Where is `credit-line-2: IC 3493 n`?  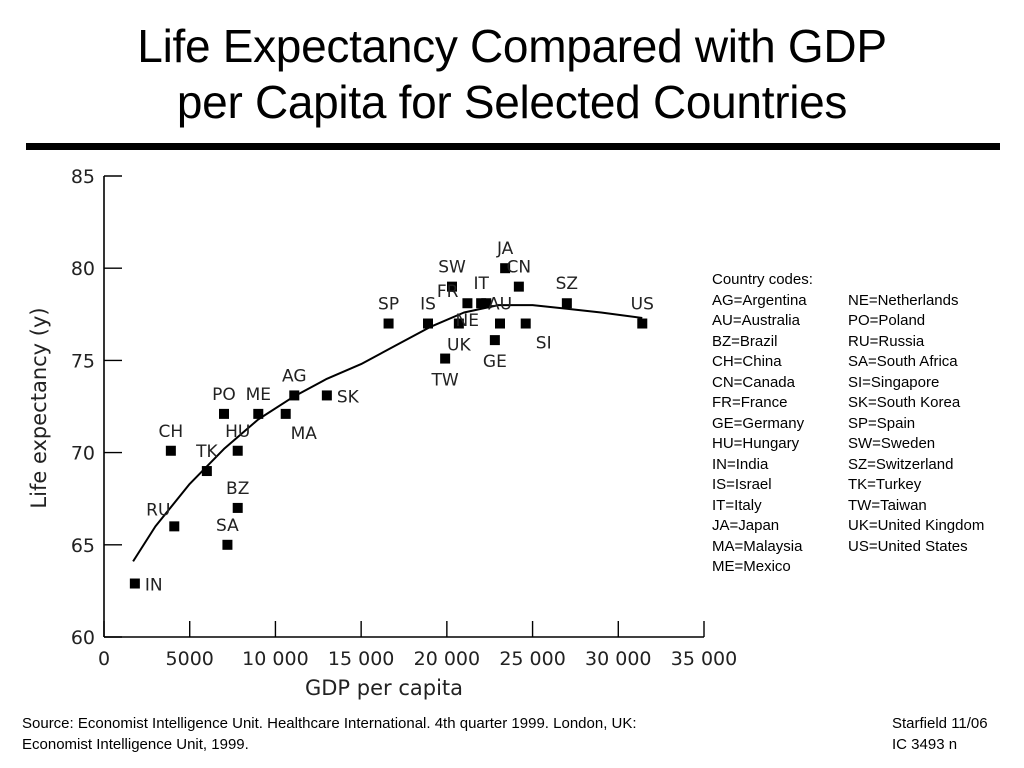 credit-line-2: IC 3493 n is located at coordinates (925, 744).